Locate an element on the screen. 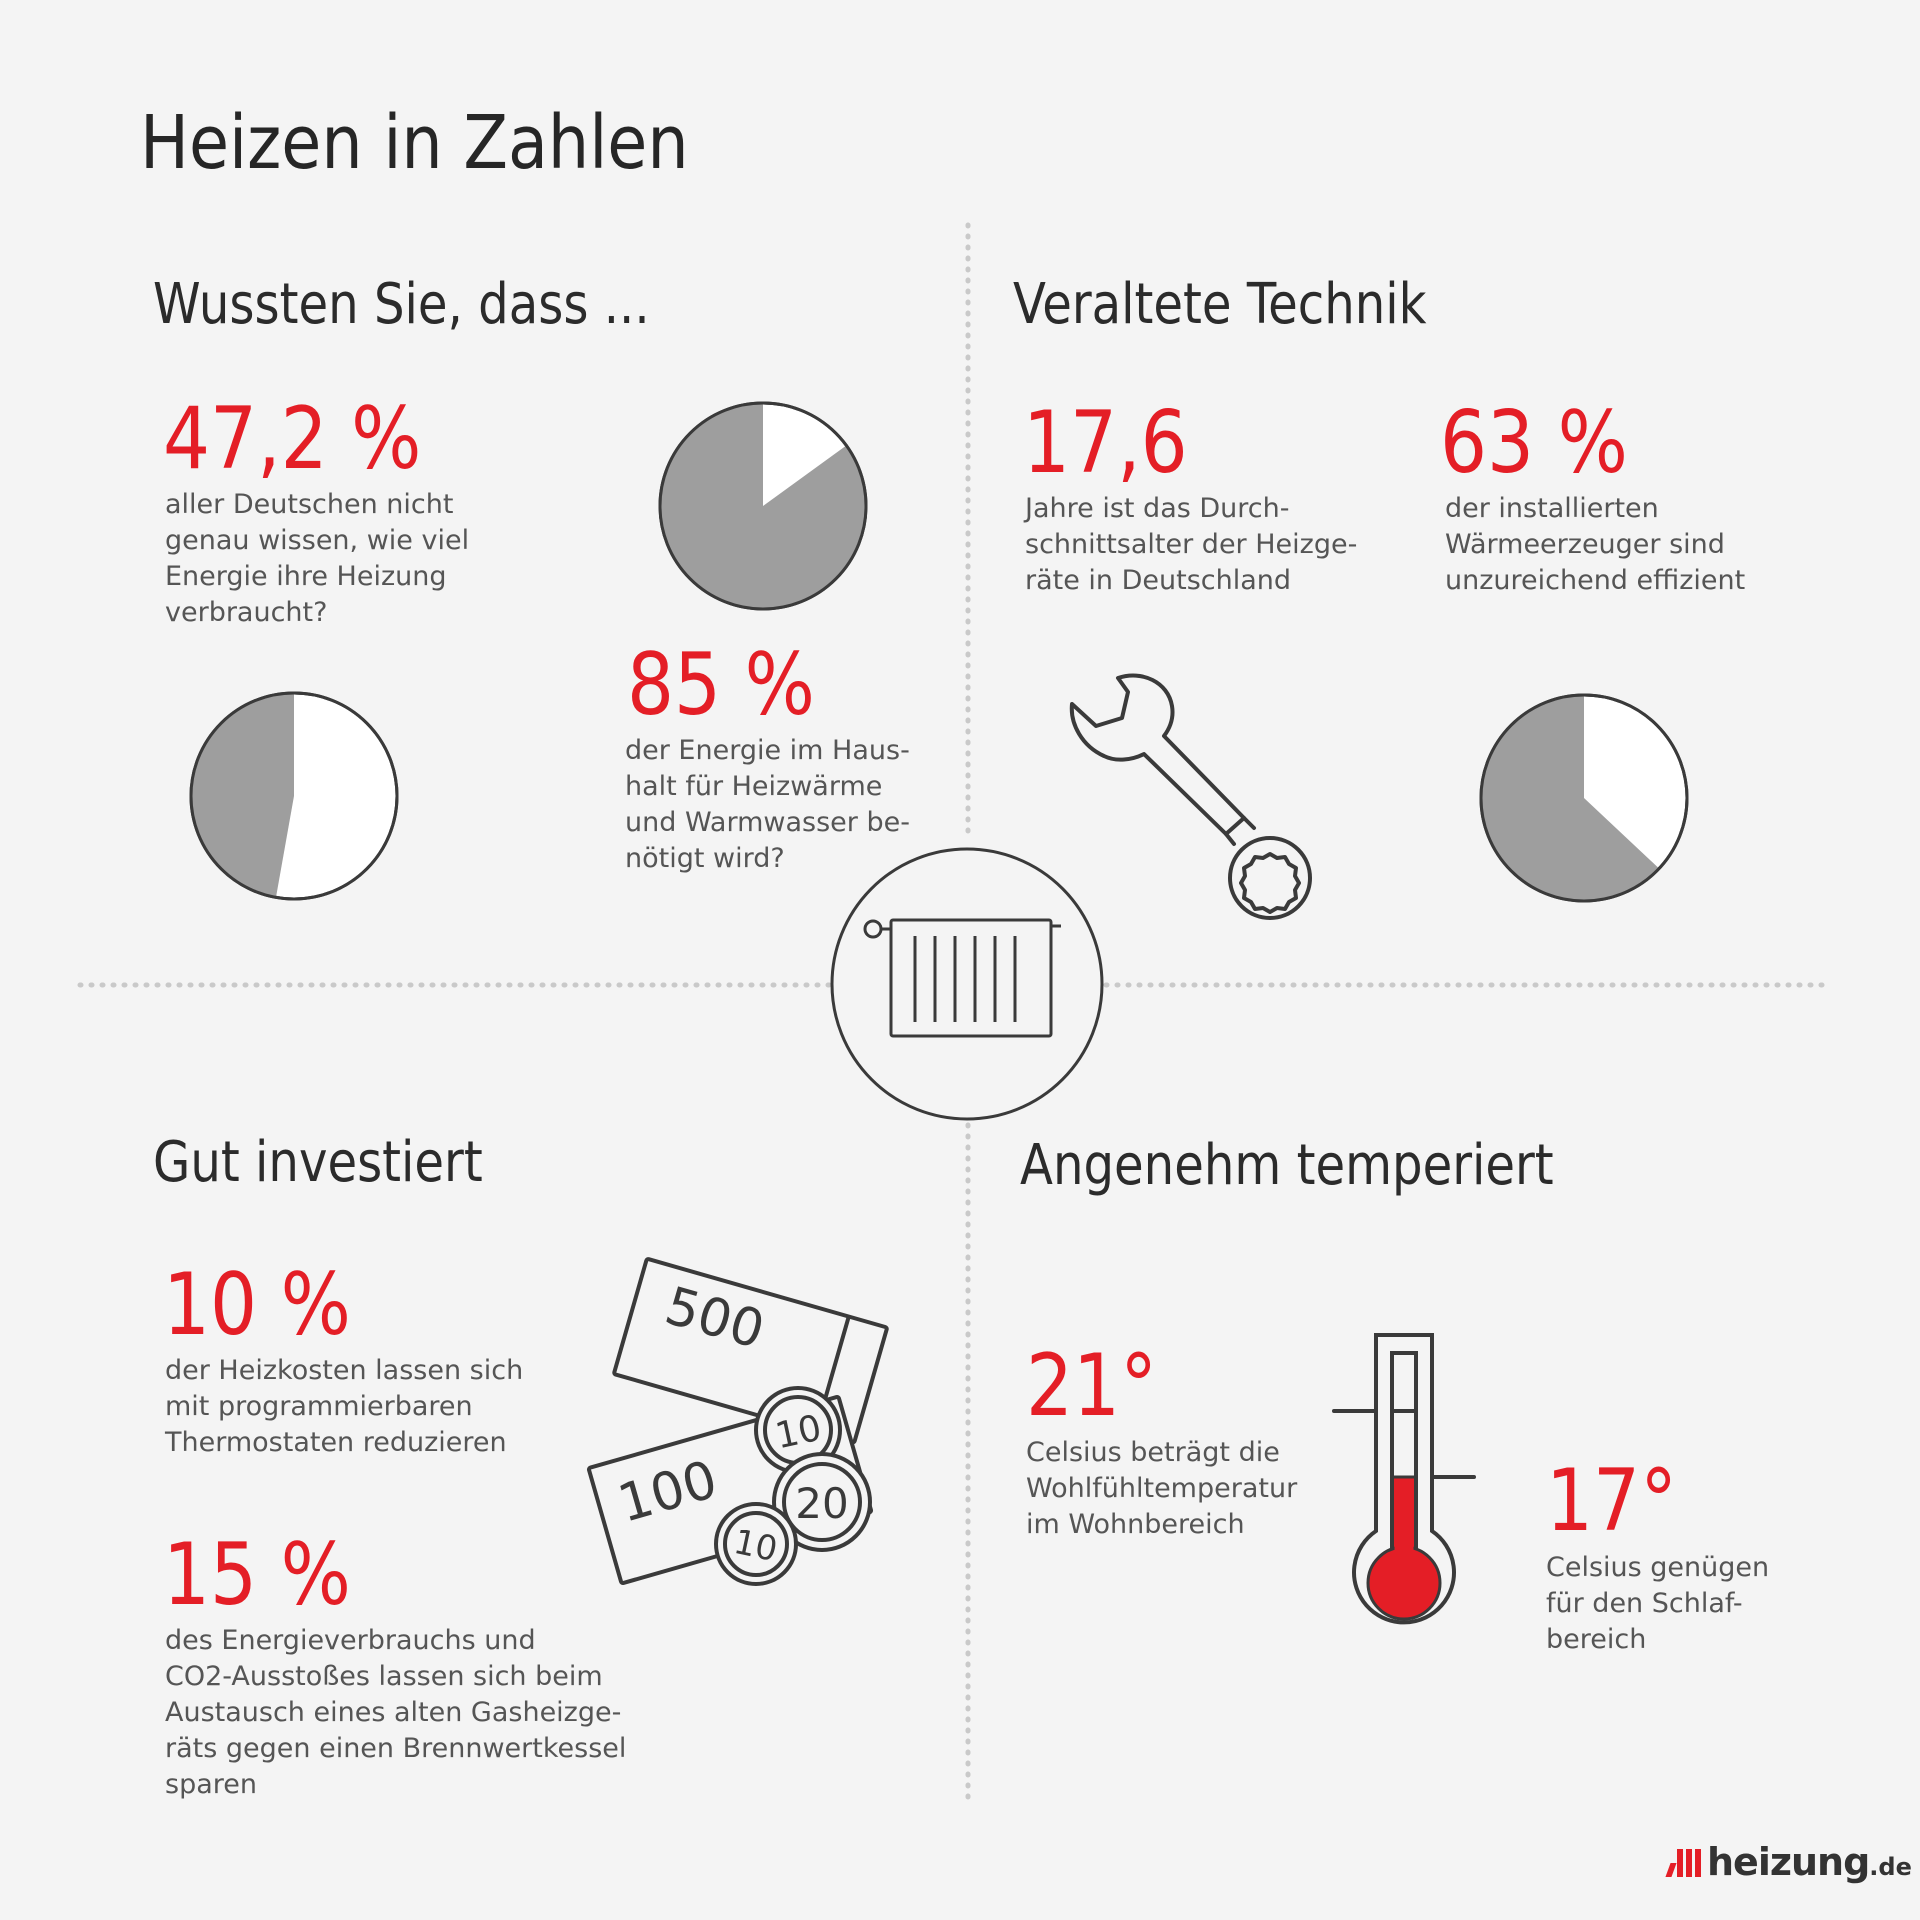 This screenshot has height=1920, width=1920. stat-value-47: 47,2 % is located at coordinates (292, 439).